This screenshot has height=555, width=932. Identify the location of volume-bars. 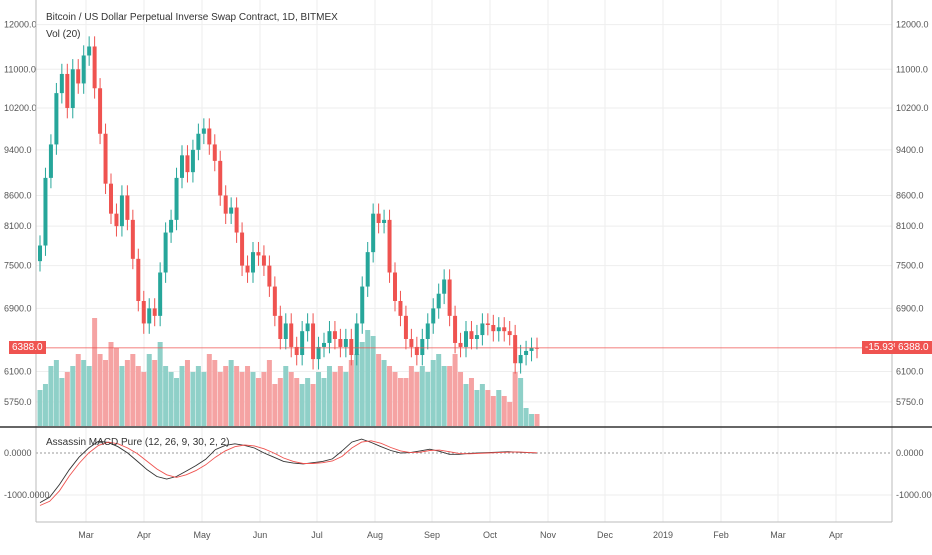
(288, 372).